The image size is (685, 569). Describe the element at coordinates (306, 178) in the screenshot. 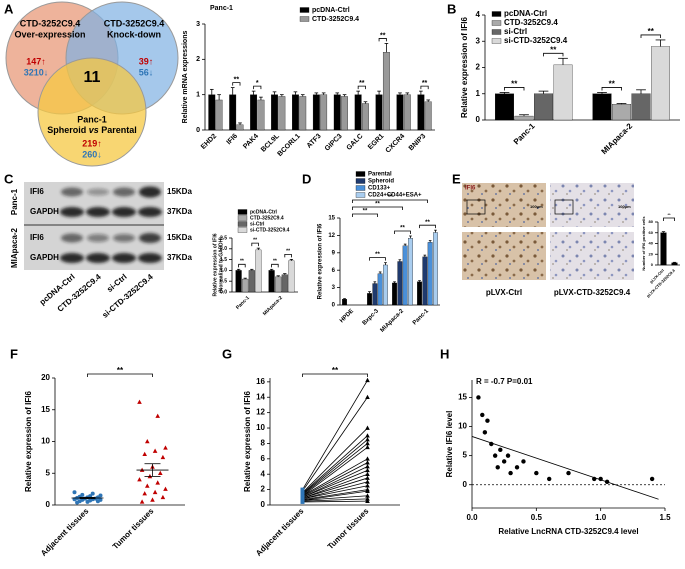

I see `panel-label: D` at that location.